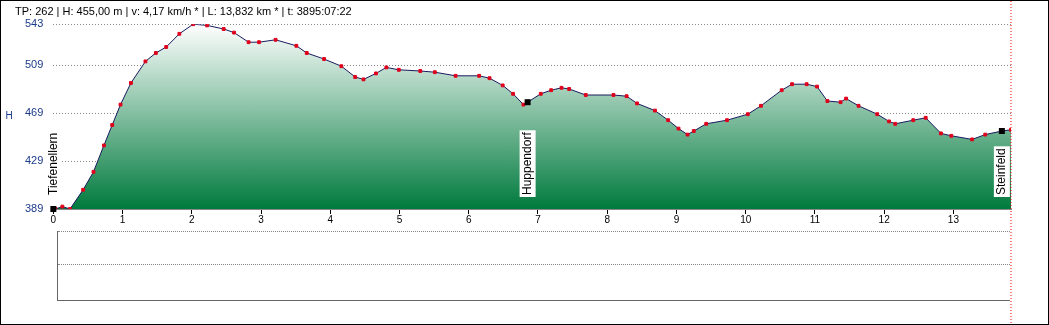 This screenshot has width=1049, height=325. What do you see at coordinates (53, 219) in the screenshot?
I see `x-tick-label: 0` at bounding box center [53, 219].